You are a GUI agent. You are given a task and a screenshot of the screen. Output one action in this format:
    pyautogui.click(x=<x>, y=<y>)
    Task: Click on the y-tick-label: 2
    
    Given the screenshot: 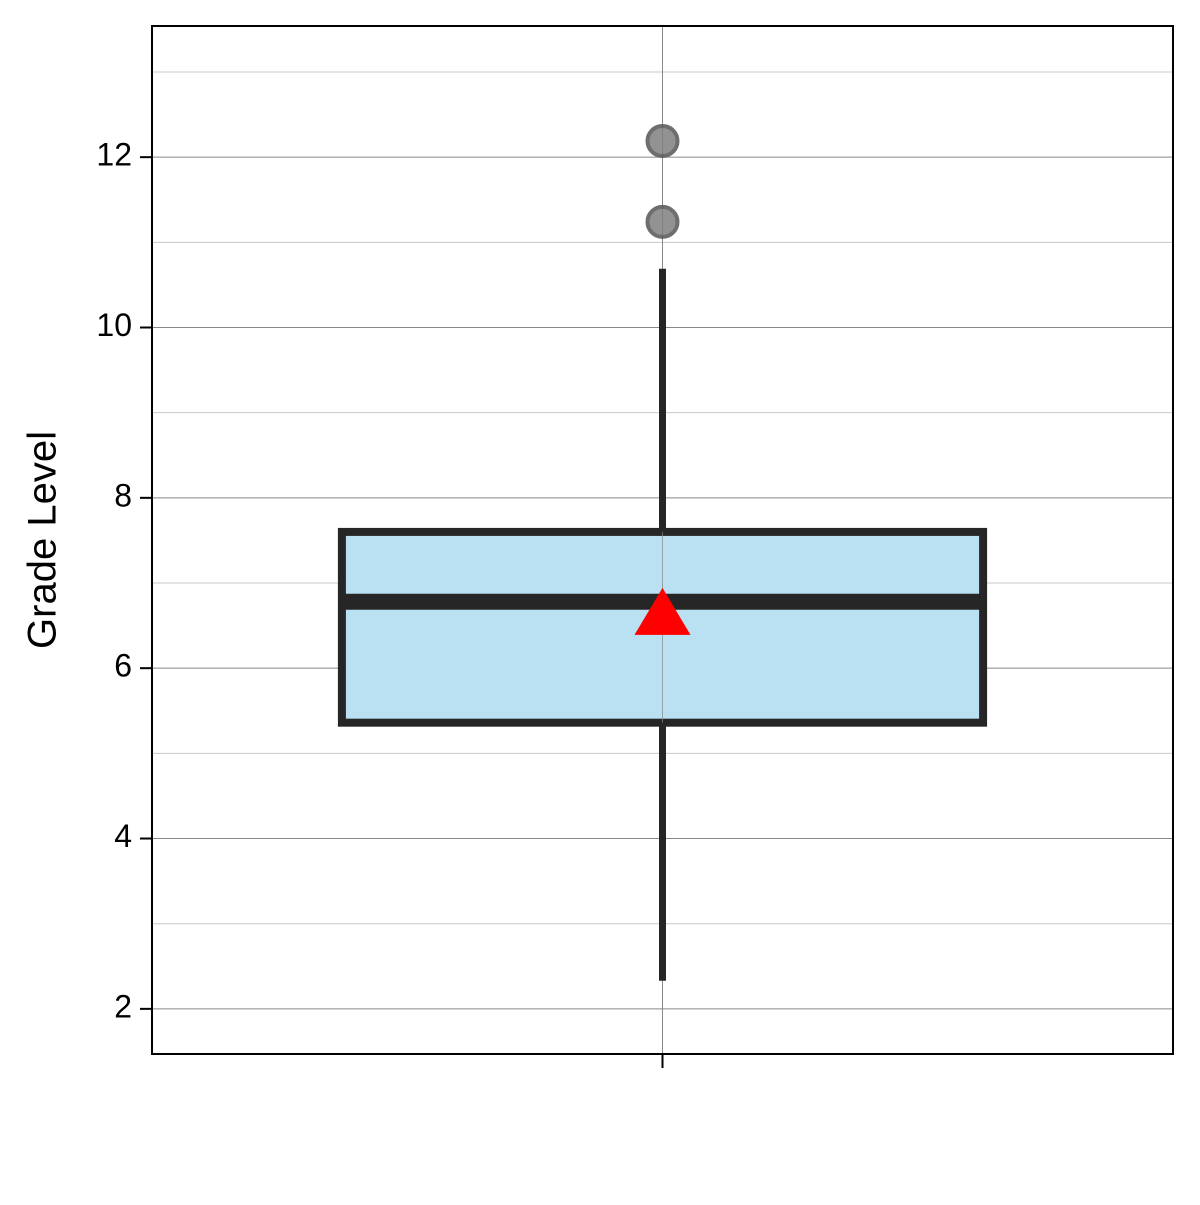 What is the action you would take?
    pyautogui.click(x=123, y=1006)
    